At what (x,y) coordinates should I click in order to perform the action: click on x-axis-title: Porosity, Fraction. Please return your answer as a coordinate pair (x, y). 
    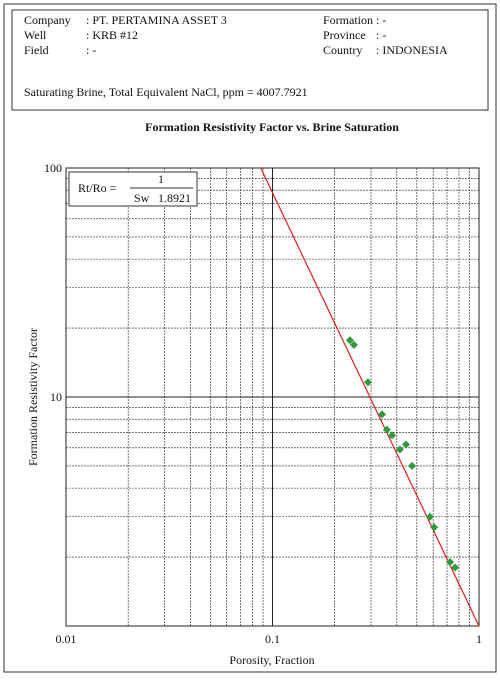
    Looking at the image, I should click on (271, 660).